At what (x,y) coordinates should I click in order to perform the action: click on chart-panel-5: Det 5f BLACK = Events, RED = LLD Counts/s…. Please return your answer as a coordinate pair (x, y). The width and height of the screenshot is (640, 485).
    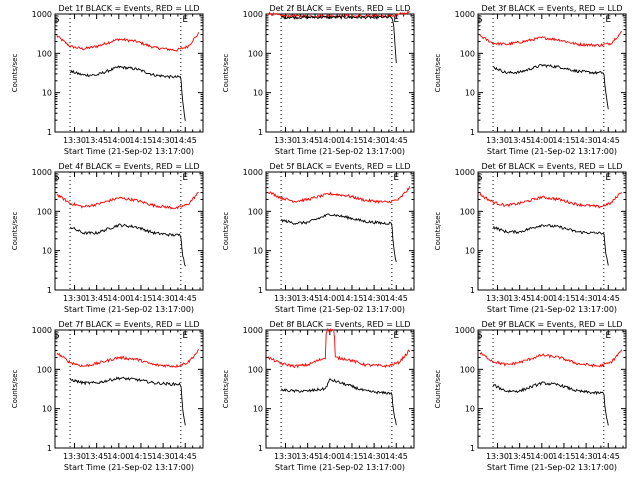
    Looking at the image, I should click on (318, 238).